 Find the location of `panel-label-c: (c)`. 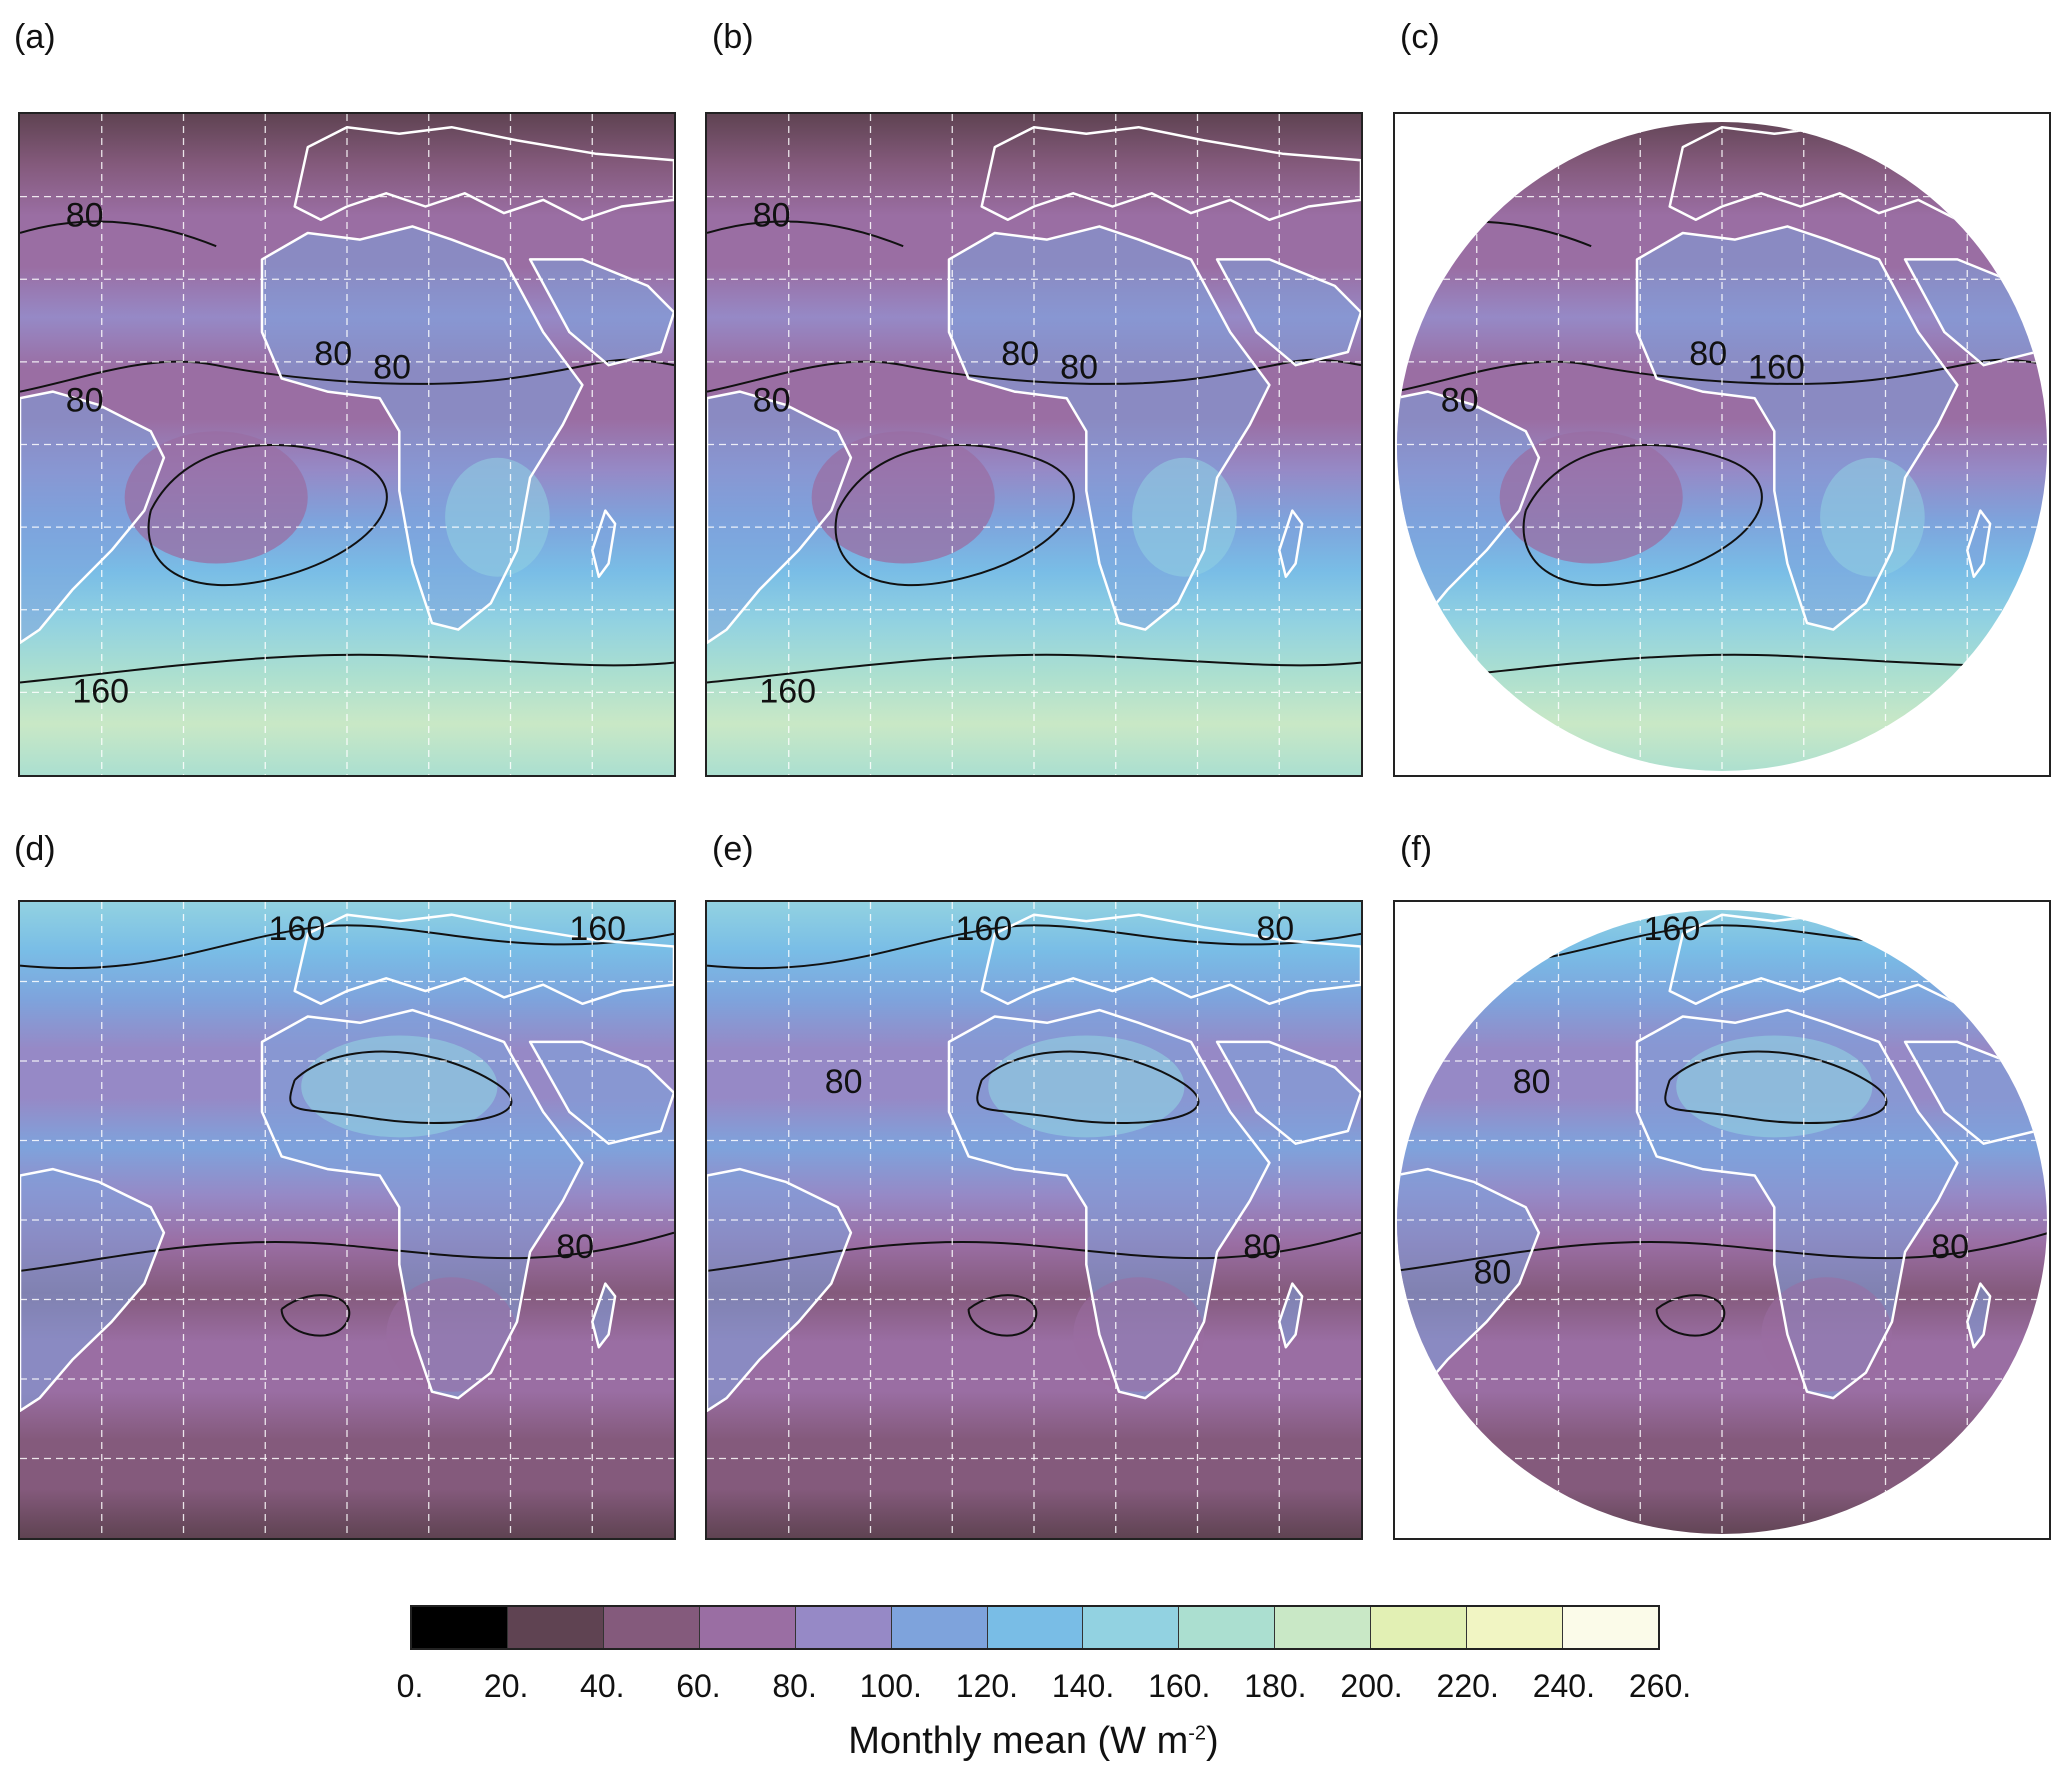

panel-label-c: (c) is located at coordinates (1420, 37).